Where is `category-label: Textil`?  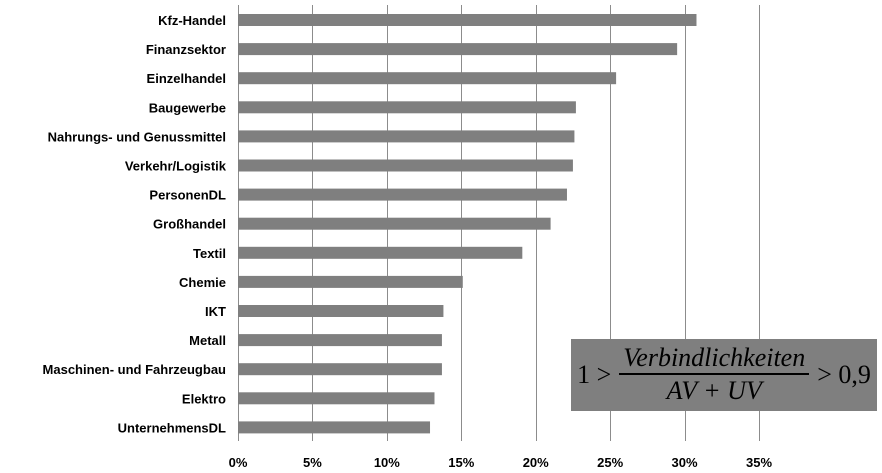 category-label: Textil is located at coordinates (209, 253).